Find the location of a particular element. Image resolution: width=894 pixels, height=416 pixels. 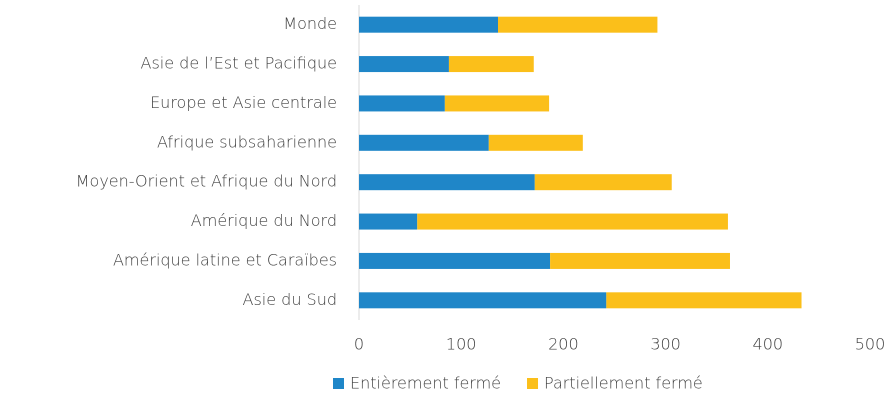

x-tick-label: 300 is located at coordinates (665, 344).